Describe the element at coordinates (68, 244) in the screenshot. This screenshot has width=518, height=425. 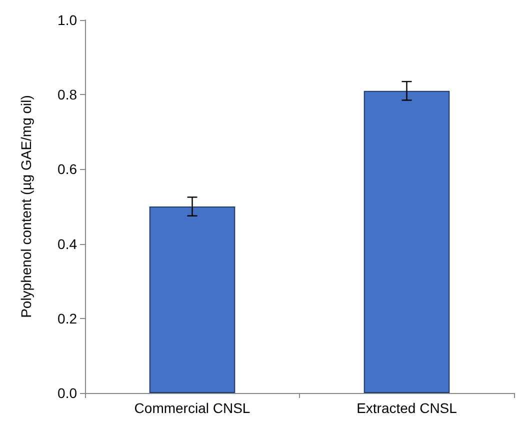
I see `y-tick-label: 0.4` at that location.